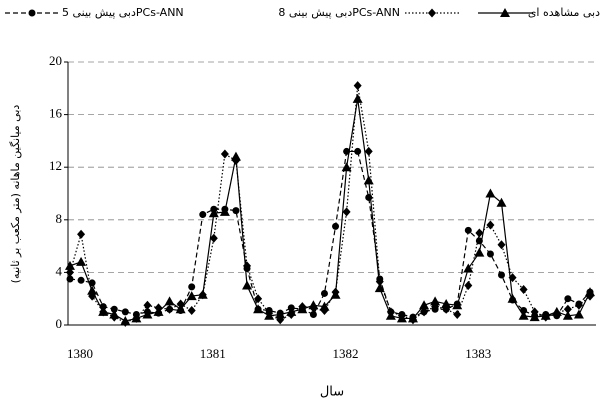  Describe the element at coordinates (59, 270) in the screenshot. I see `y-tick-label: 4` at that location.